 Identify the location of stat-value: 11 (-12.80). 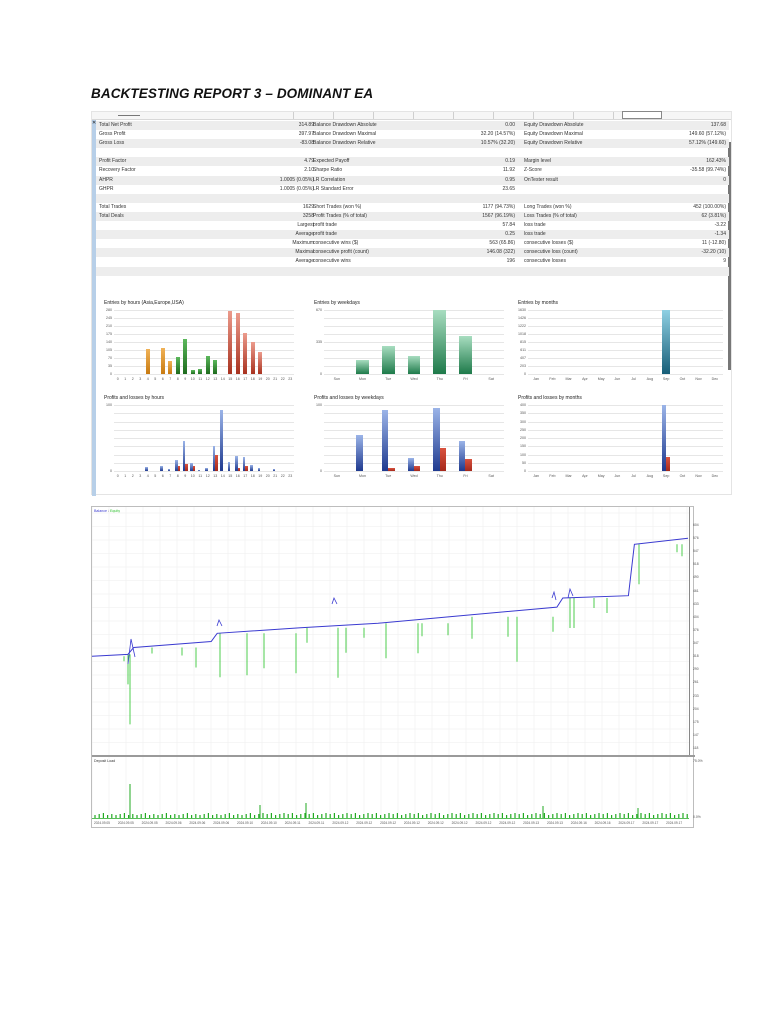
(713, 243).